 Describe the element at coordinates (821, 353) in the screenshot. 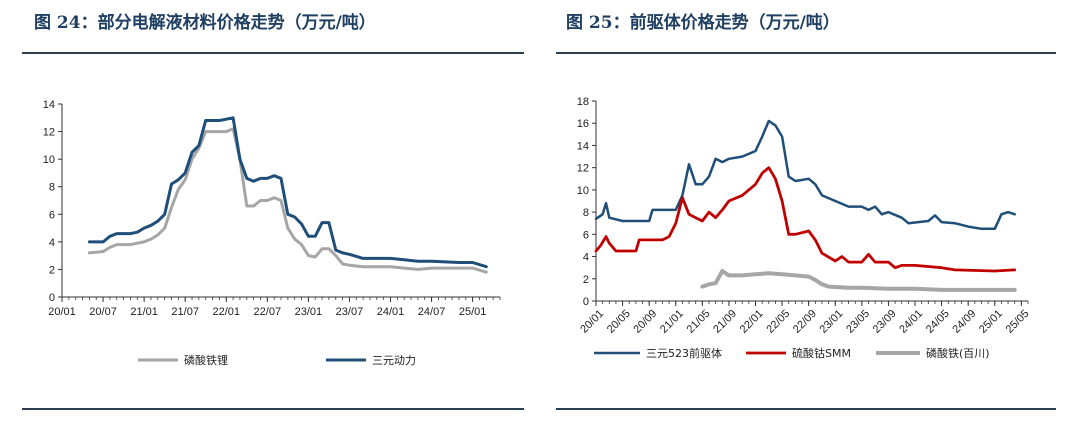

I see `legend-label-2: 硫酸钴SMM` at that location.